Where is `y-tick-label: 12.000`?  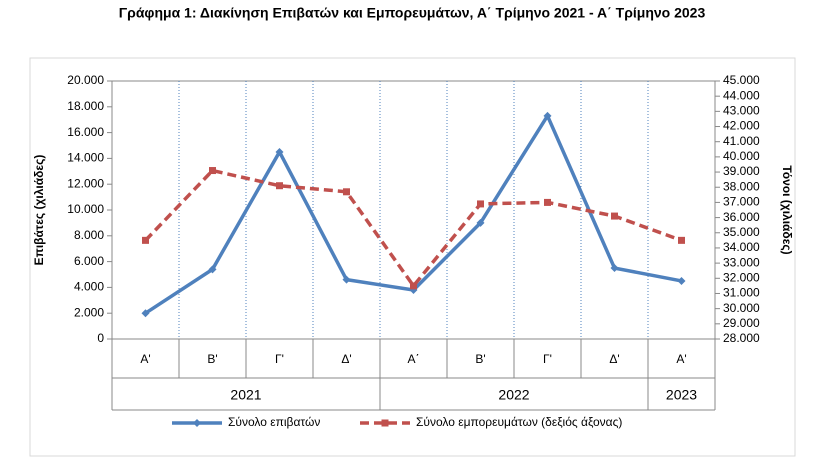
y-tick-label: 12.000 is located at coordinates (85, 183).